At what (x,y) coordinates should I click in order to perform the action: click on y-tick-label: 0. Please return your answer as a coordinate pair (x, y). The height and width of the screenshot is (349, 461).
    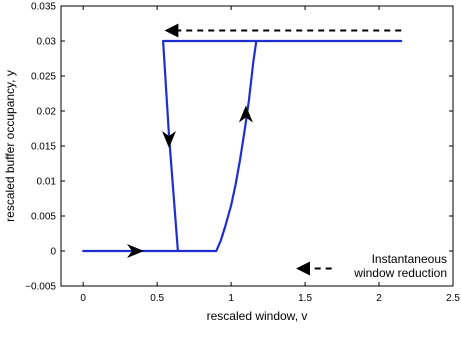
    Looking at the image, I should click on (53, 252).